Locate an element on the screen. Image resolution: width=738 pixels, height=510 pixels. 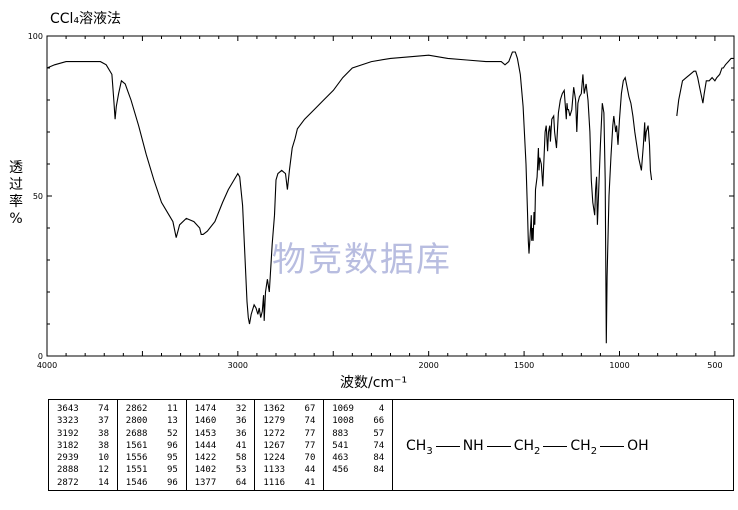
peak-transmittance: 12 is located at coordinates (103, 470).